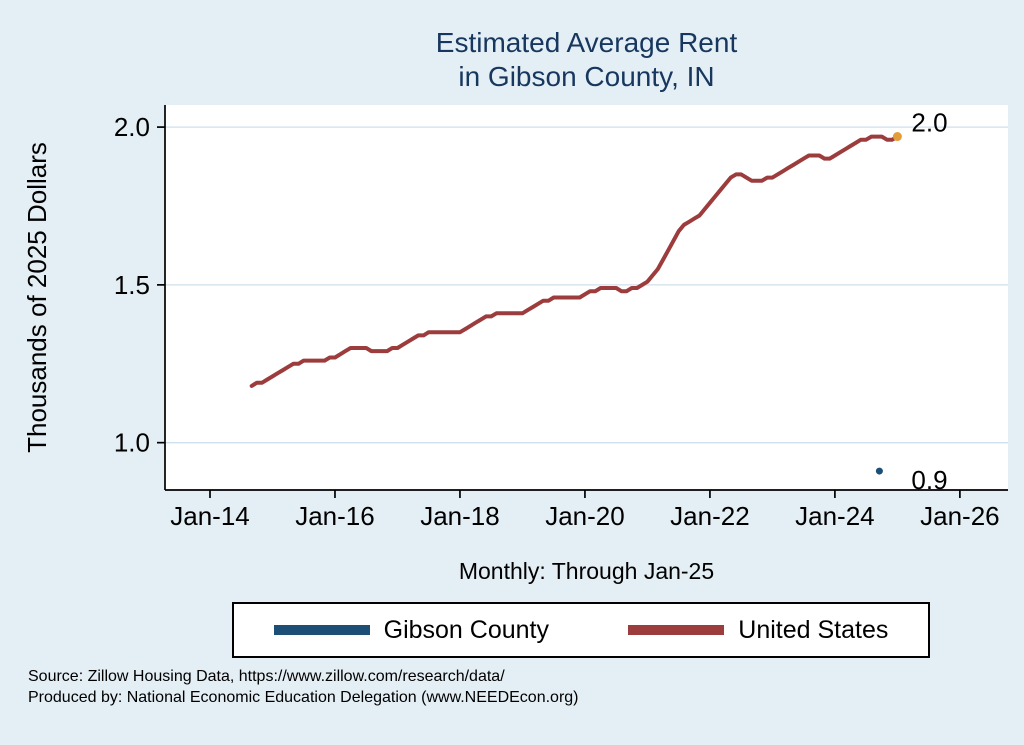 The image size is (1024, 745). I want to click on x-tick-label: Jan-20, so click(585, 516).